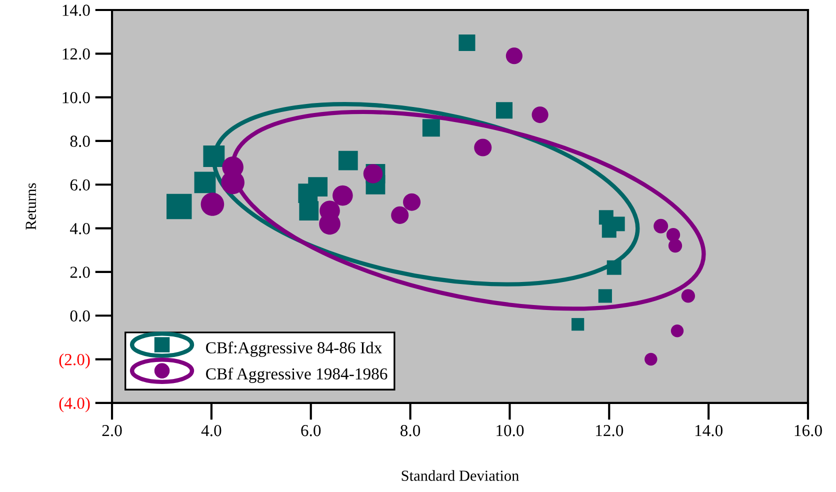 The image size is (836, 492). I want to click on x-tick-label: 12.0, so click(610, 430).